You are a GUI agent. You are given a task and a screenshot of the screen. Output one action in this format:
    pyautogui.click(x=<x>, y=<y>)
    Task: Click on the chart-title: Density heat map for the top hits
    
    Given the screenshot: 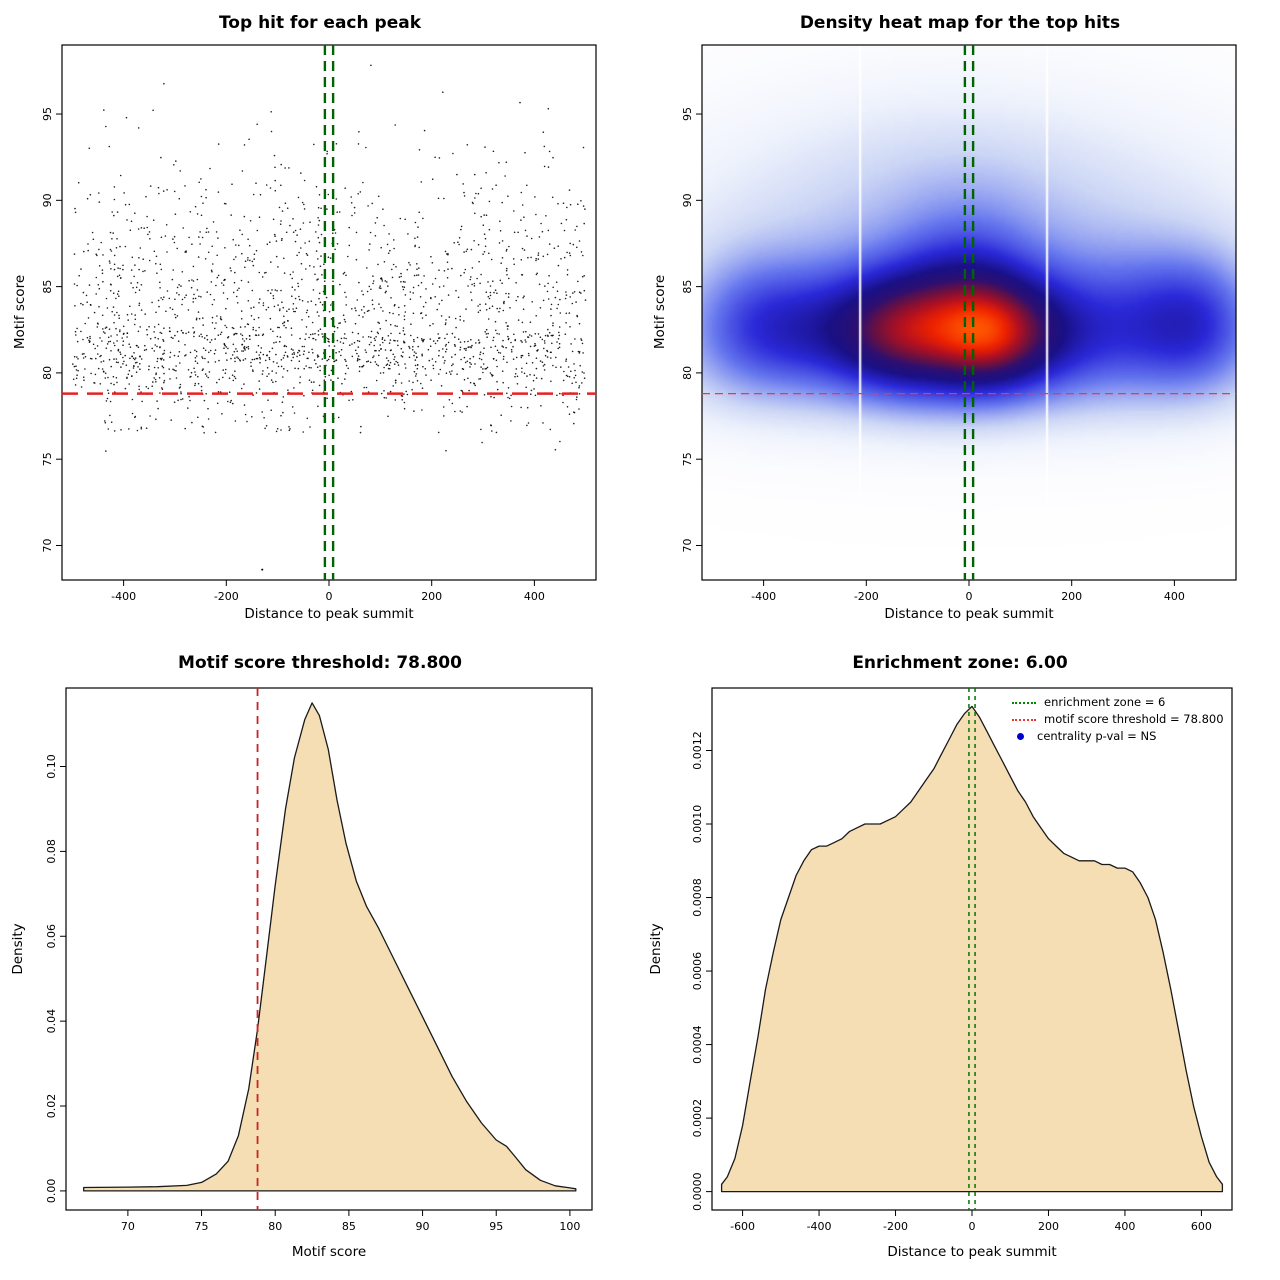 What is the action you would take?
    pyautogui.click(x=960, y=23)
    